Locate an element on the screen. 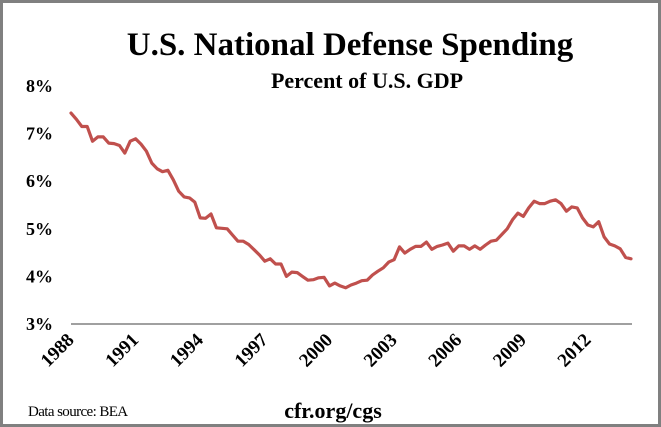 Image resolution: width=661 pixels, height=427 pixels. x-axis-ticks: 1988 1991 1994 1997 2000 2003 2006 2009 2012 is located at coordinates (316, 350).